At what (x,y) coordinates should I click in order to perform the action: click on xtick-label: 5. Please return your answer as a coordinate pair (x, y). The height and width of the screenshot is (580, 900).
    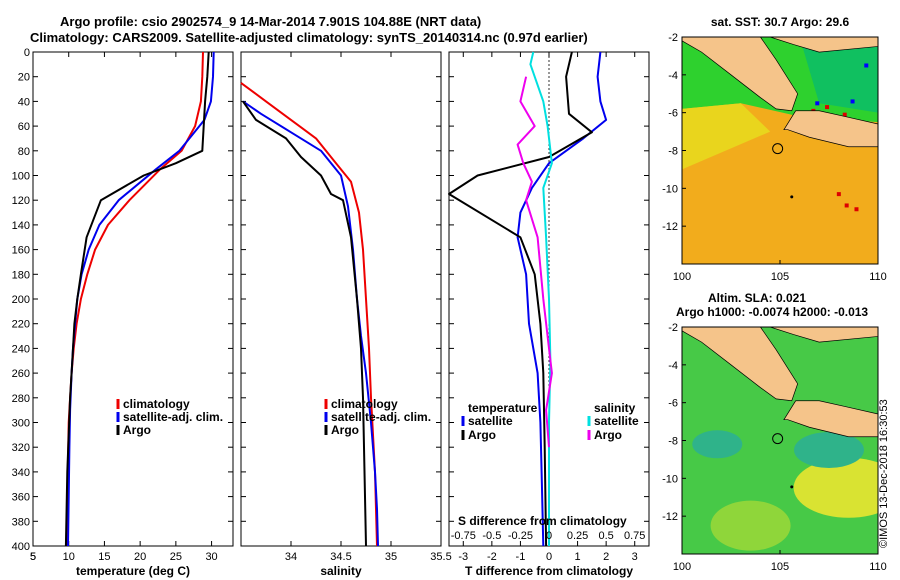
    Looking at the image, I should click on (33, 557).